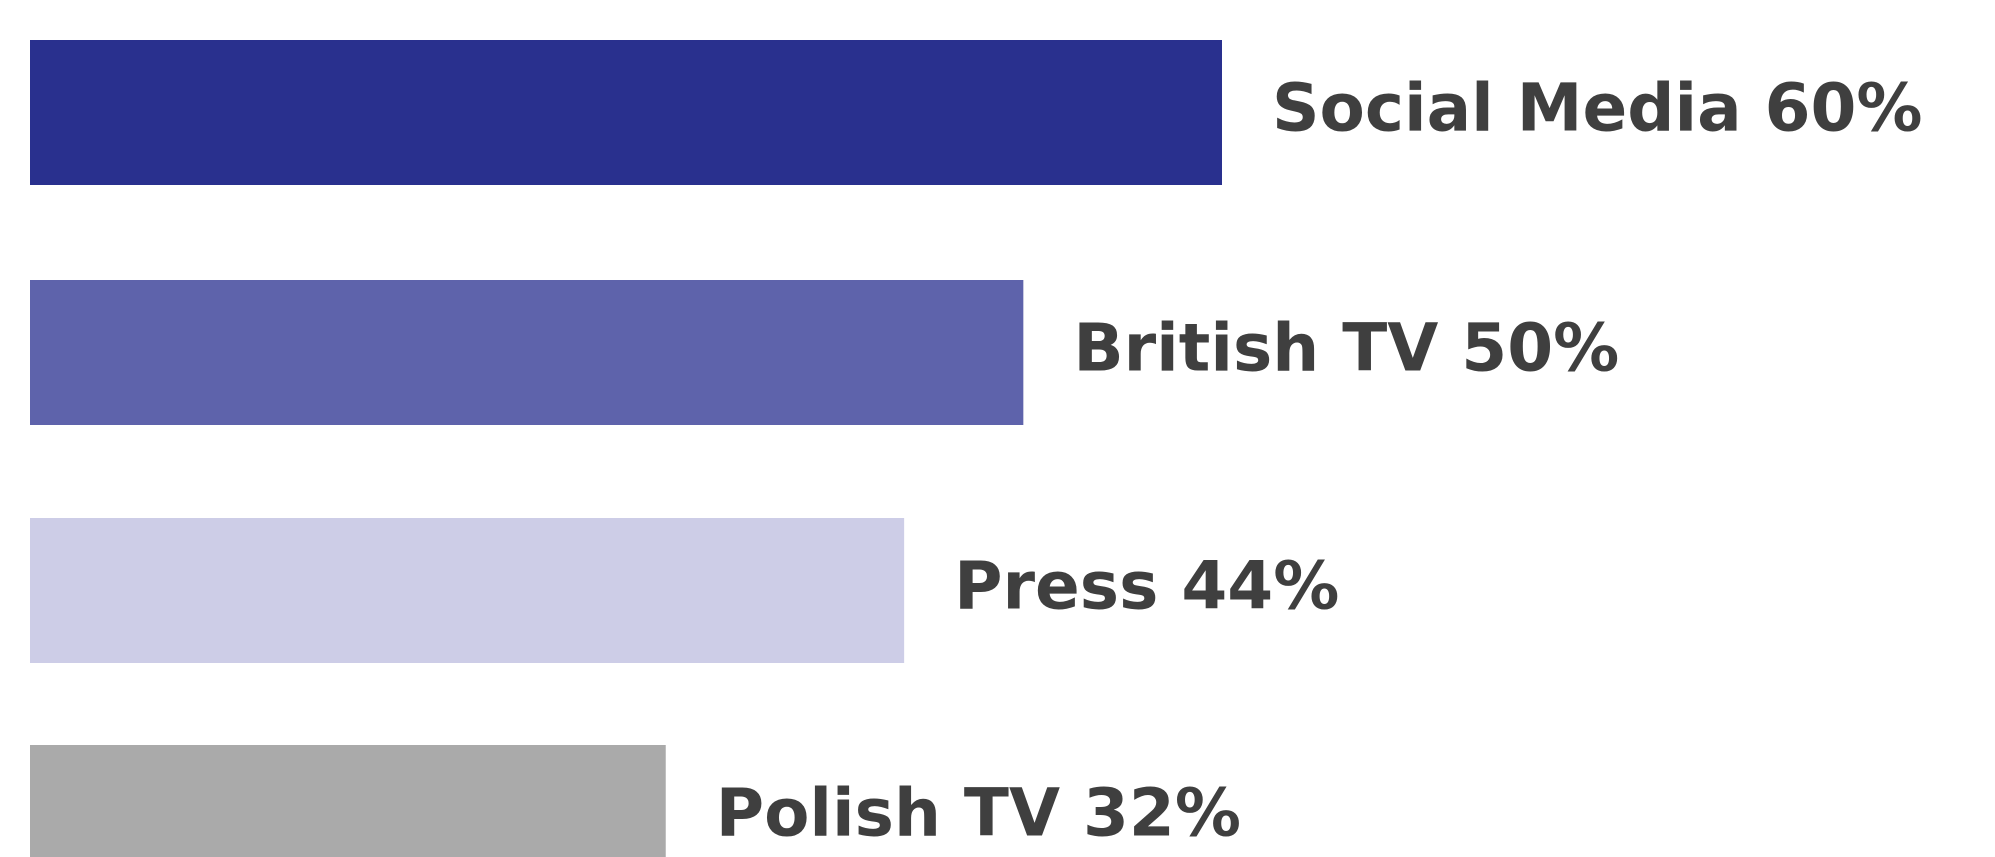 This screenshot has width=1995, height=857. I want to click on bar-label-polish-tv: Polish TV 32%, so click(978, 813).